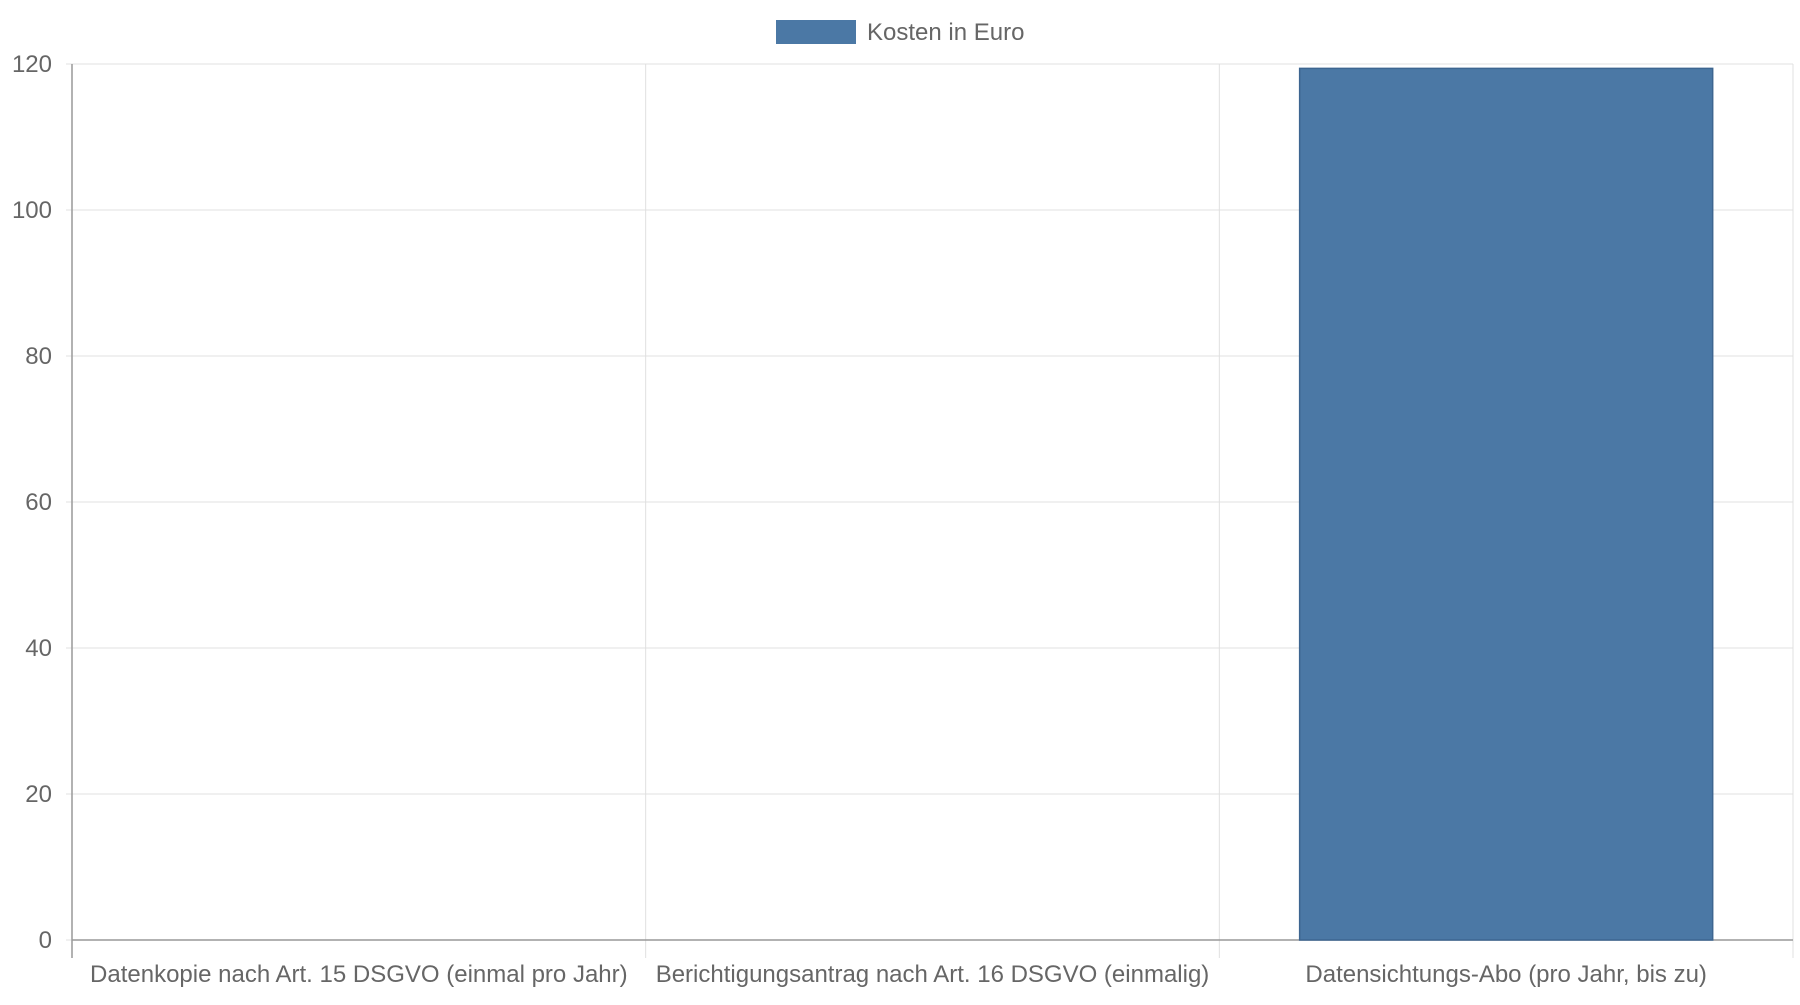 The height and width of the screenshot is (1005, 1800). I want to click on y-tick-label: 100, so click(32, 210).